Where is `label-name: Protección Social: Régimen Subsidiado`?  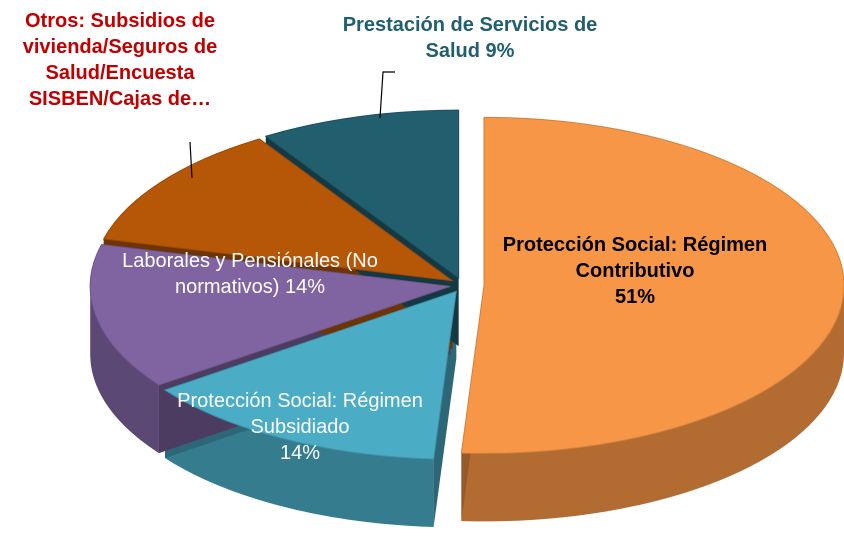 label-name: Protección Social: Régimen Subsidiado is located at coordinates (300, 414).